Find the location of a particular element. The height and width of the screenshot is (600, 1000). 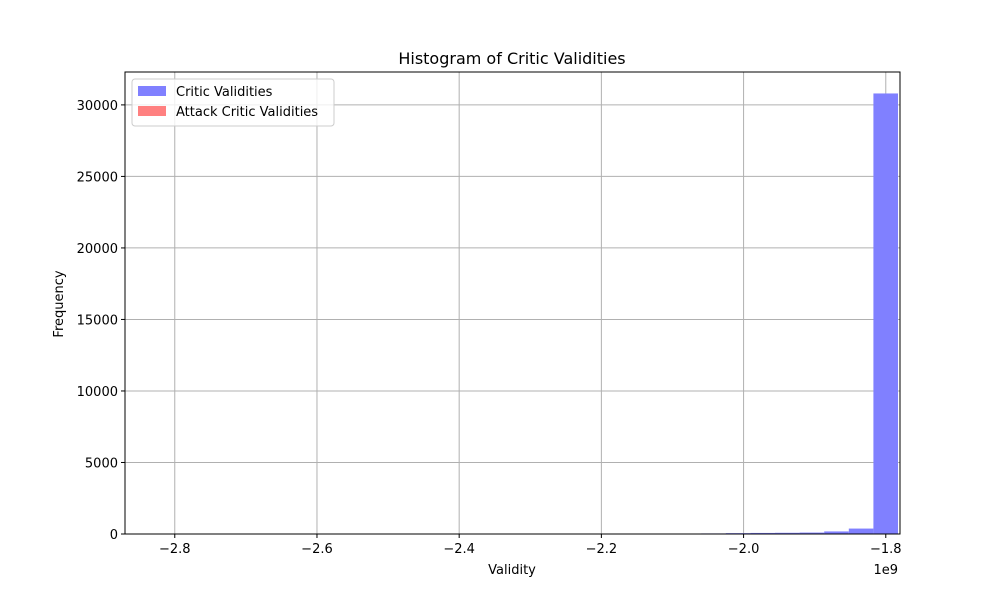

y-tick-label: 0 is located at coordinates (114, 535).